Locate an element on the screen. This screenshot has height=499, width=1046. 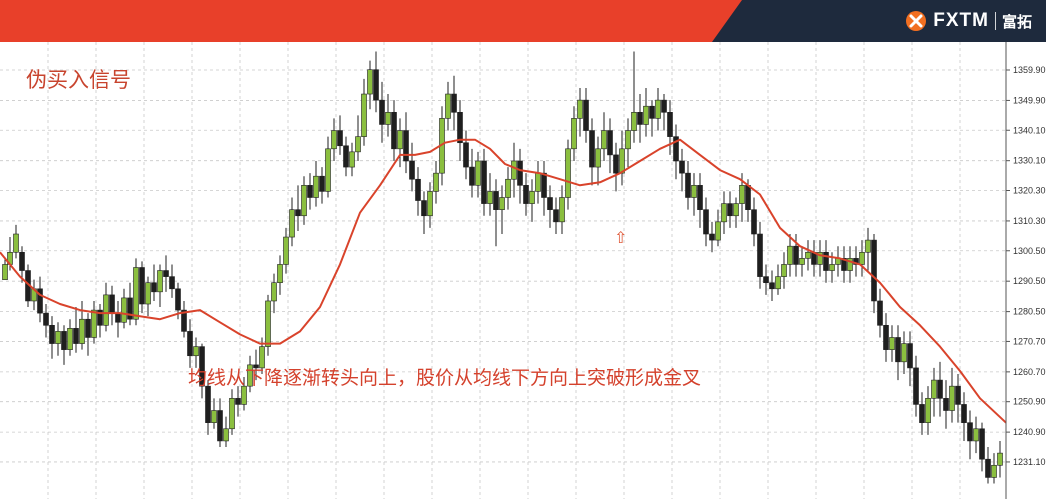
y-tick-label: 1340.10 is located at coordinates (1029, 130).